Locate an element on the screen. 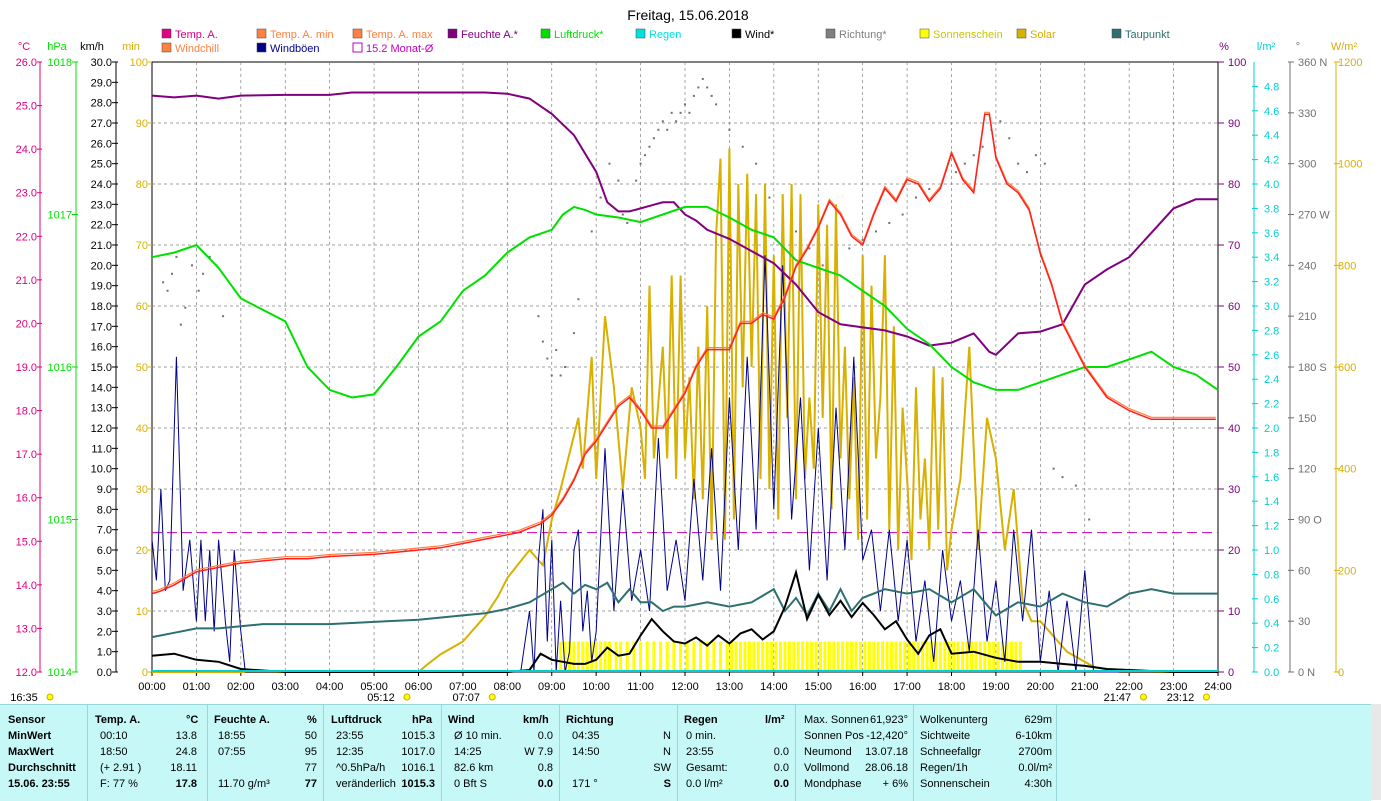 Image resolution: width=1381 pixels, height=801 pixels. direction-tick: 0 N is located at coordinates (1306, 673).